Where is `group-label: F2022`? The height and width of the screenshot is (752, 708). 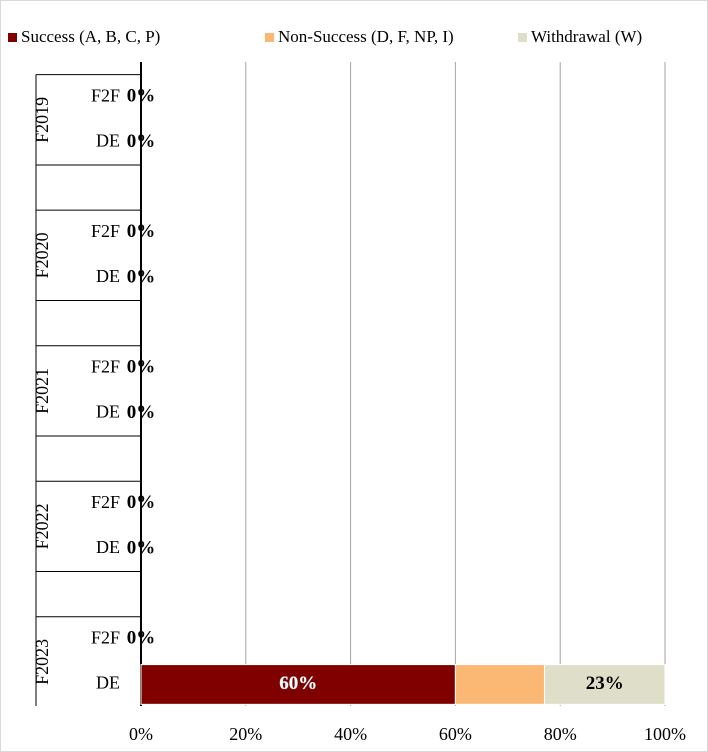 group-label: F2022 is located at coordinates (42, 526).